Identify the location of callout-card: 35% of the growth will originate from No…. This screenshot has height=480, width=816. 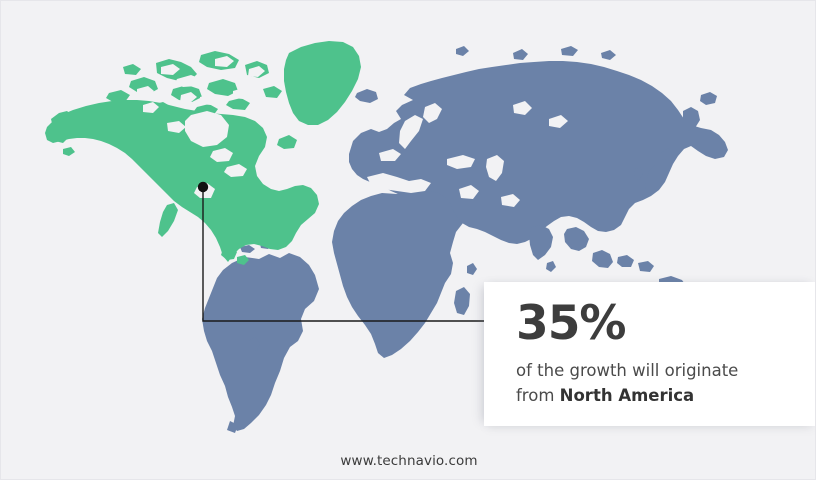
(649, 354).